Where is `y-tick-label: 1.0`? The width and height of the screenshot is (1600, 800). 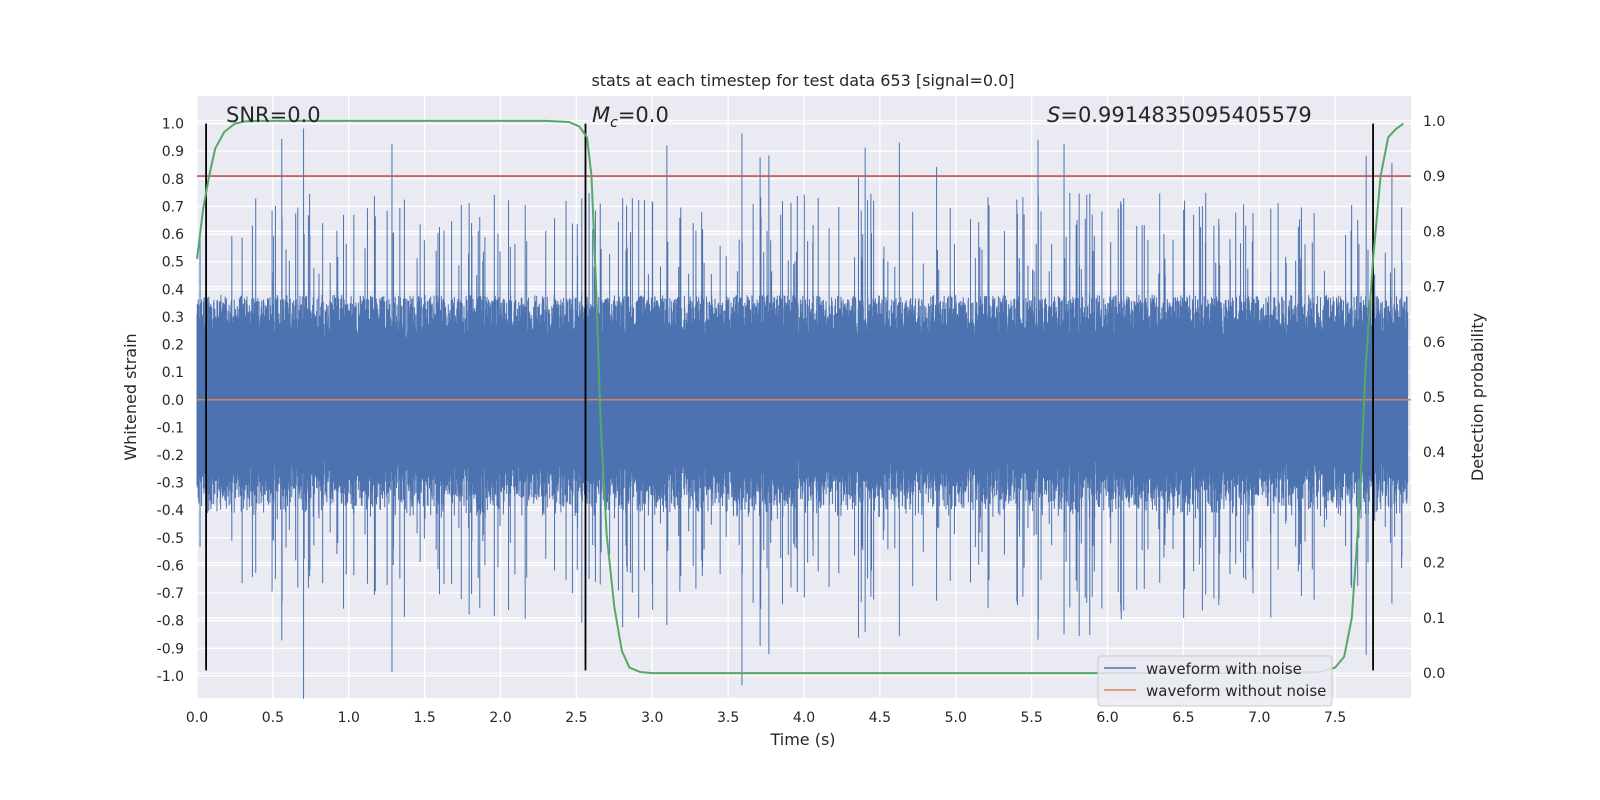
y-tick-label: 1.0 is located at coordinates (173, 125).